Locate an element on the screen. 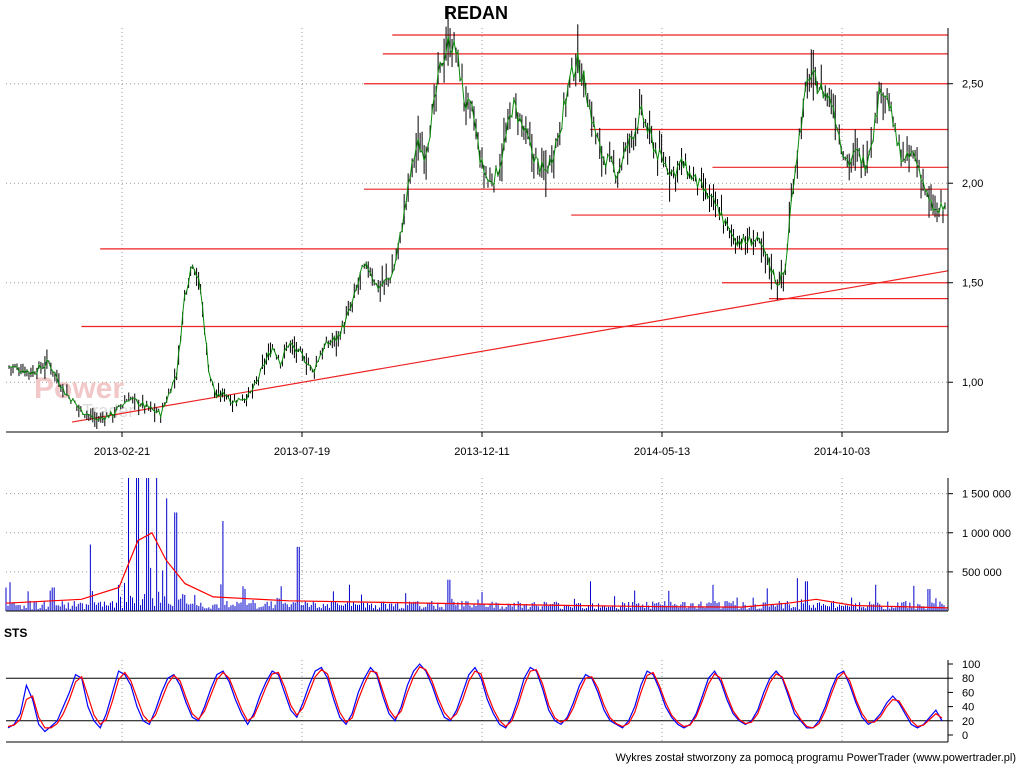  volume-ytick-label-1: 1 000 000 is located at coordinates (986, 534).